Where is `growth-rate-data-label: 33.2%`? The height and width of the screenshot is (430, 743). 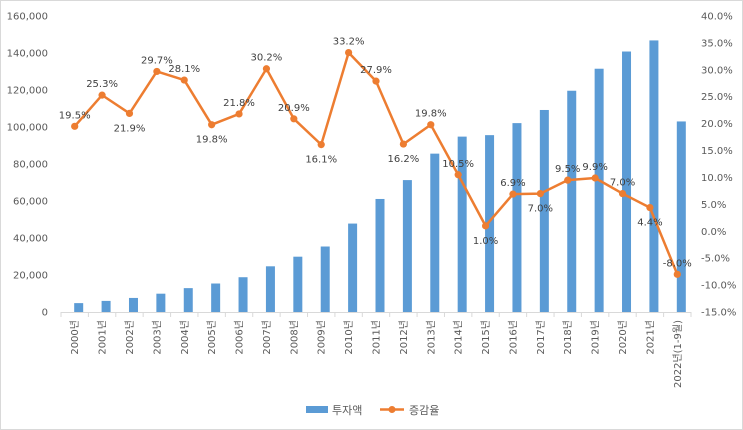 growth-rate-data-label: 33.2% is located at coordinates (349, 42).